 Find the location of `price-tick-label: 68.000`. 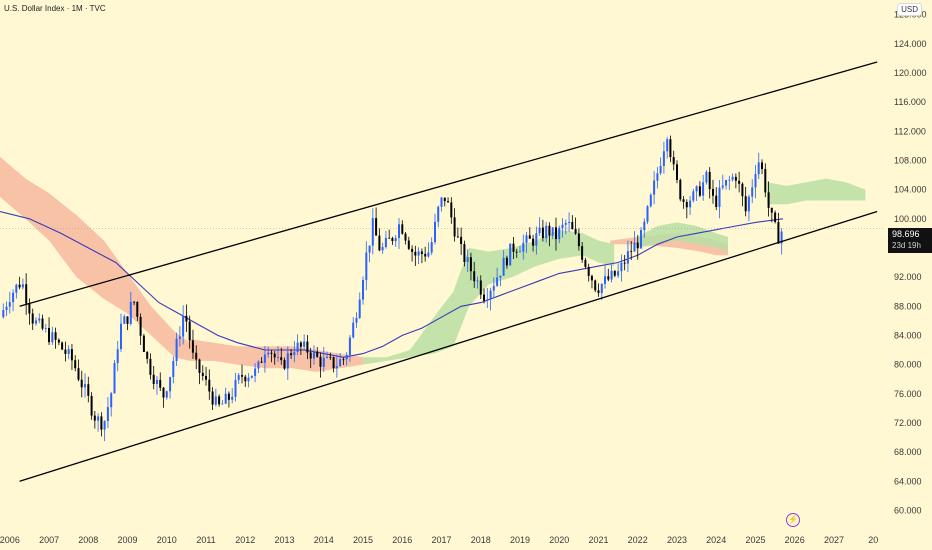

price-tick-label: 68.000 is located at coordinates (908, 452).